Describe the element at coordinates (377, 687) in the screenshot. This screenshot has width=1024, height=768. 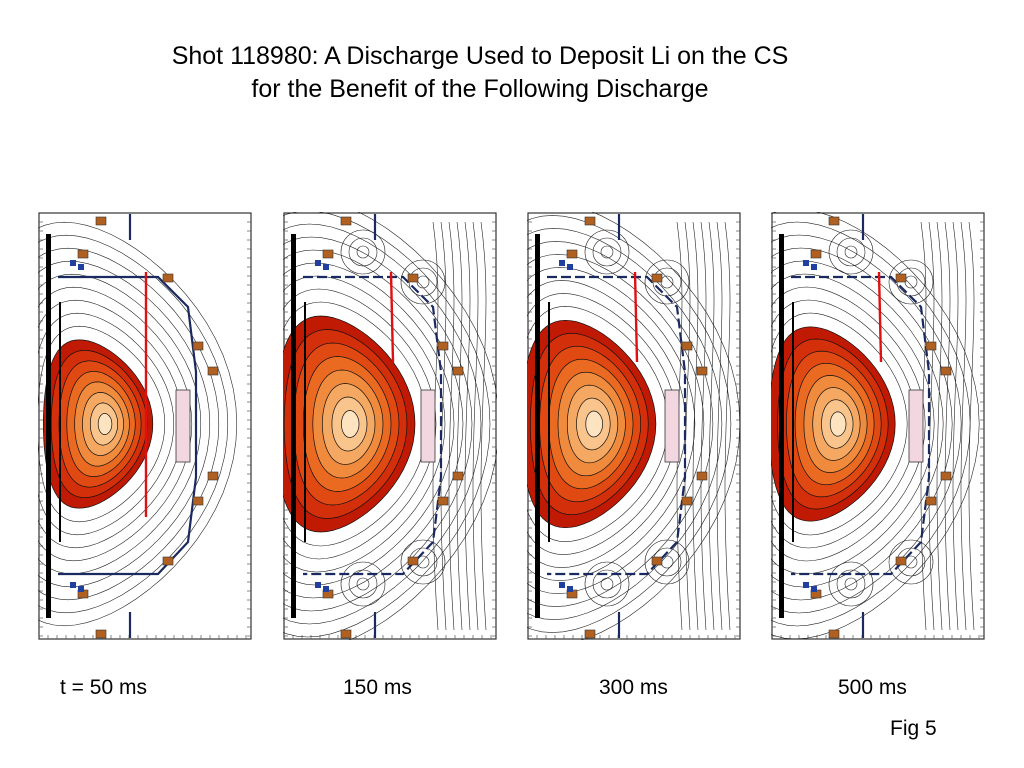
I see `time-label-150ms: 150 ms` at that location.